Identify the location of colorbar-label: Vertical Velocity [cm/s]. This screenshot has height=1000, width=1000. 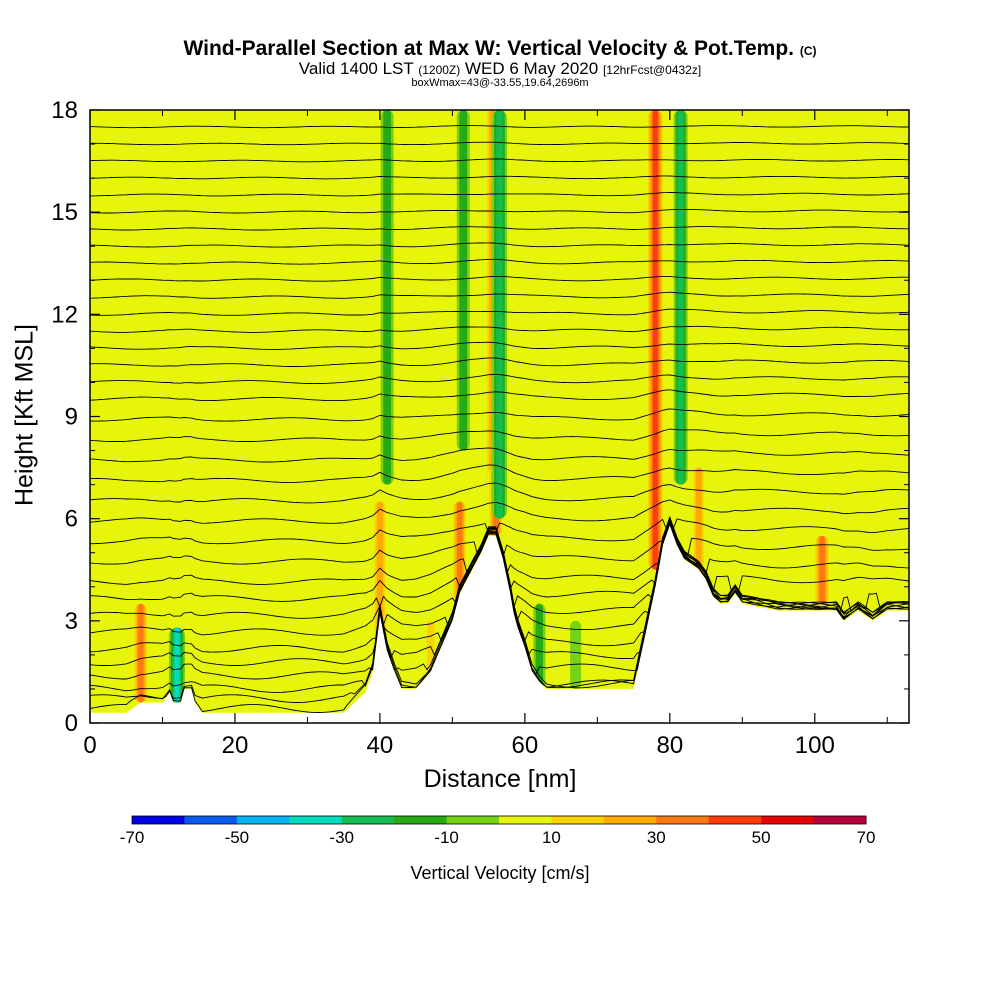
(500, 873).